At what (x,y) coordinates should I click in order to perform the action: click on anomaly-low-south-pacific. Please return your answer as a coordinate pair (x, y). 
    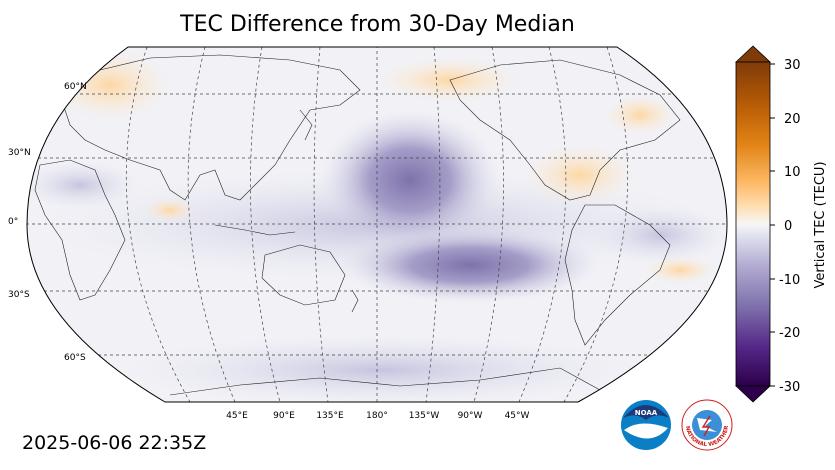
    Looking at the image, I should click on (470, 265).